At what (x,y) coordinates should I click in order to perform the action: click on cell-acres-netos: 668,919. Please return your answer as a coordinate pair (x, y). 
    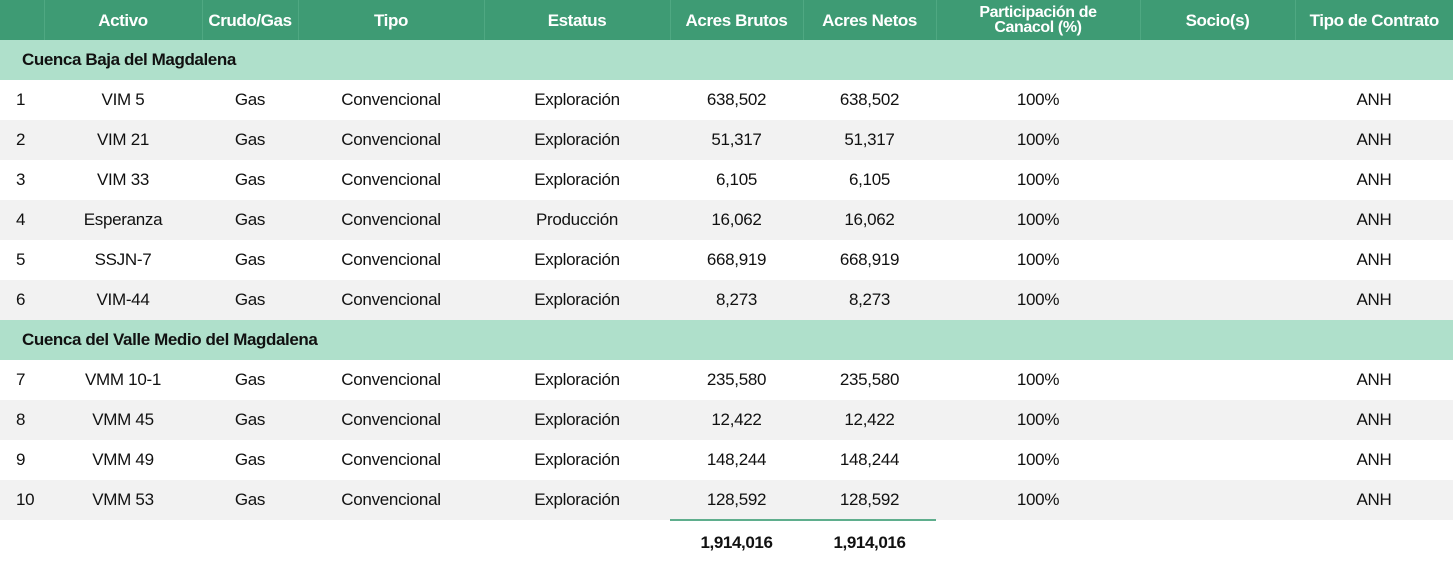
    Looking at the image, I should click on (869, 259).